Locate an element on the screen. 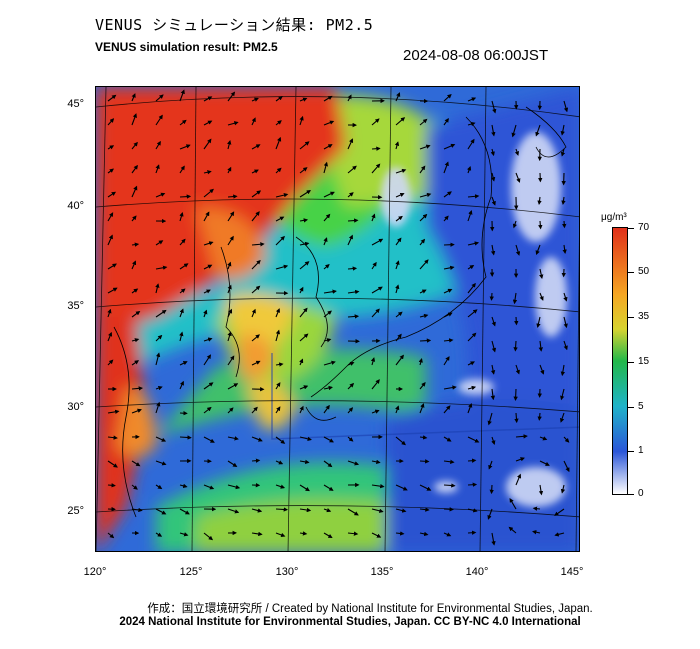  colorbar-label-70: 70 is located at coordinates (644, 227).